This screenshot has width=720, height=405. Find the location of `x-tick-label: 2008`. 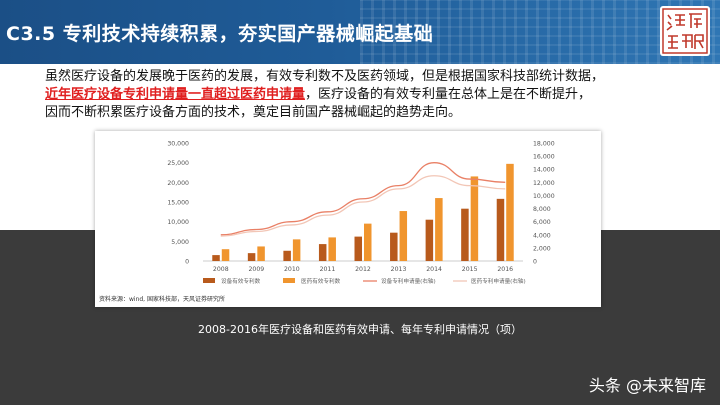

x-tick-label: 2008 is located at coordinates (221, 269).